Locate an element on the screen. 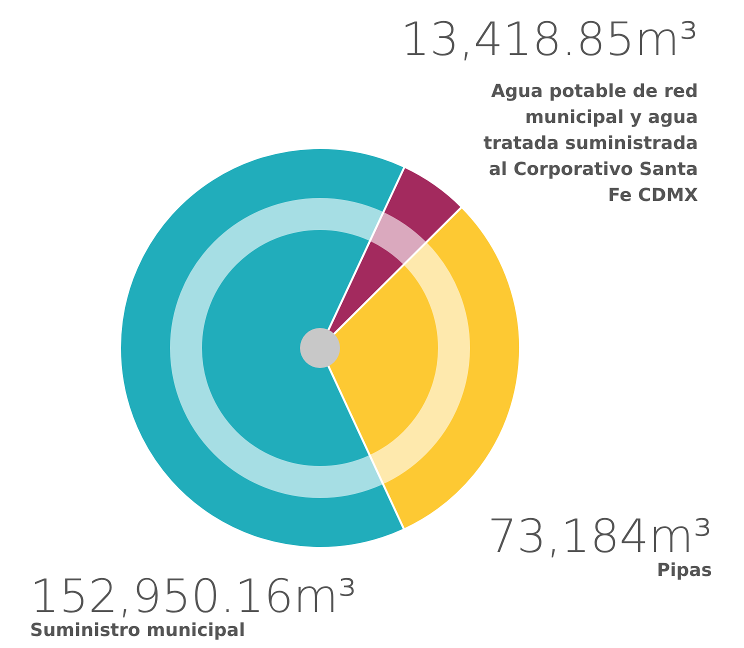  data-label: 13,418.85m³ is located at coordinates (549, 39).